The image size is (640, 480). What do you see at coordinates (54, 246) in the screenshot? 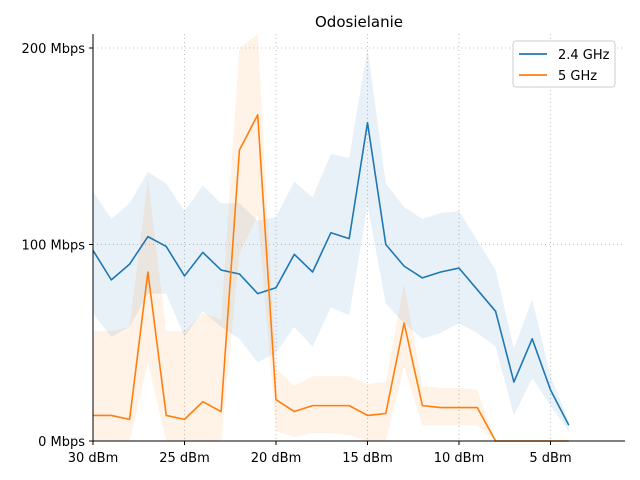
I see `y-tick-label: 100 Mbps` at bounding box center [54, 246].